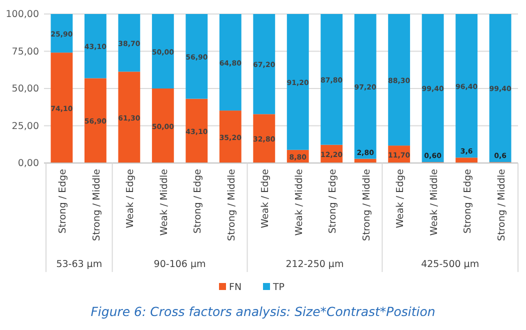 The width and height of the screenshot is (526, 330). Describe the element at coordinates (315, 264) in the screenshot. I see `text: 212-250 µm` at that location.